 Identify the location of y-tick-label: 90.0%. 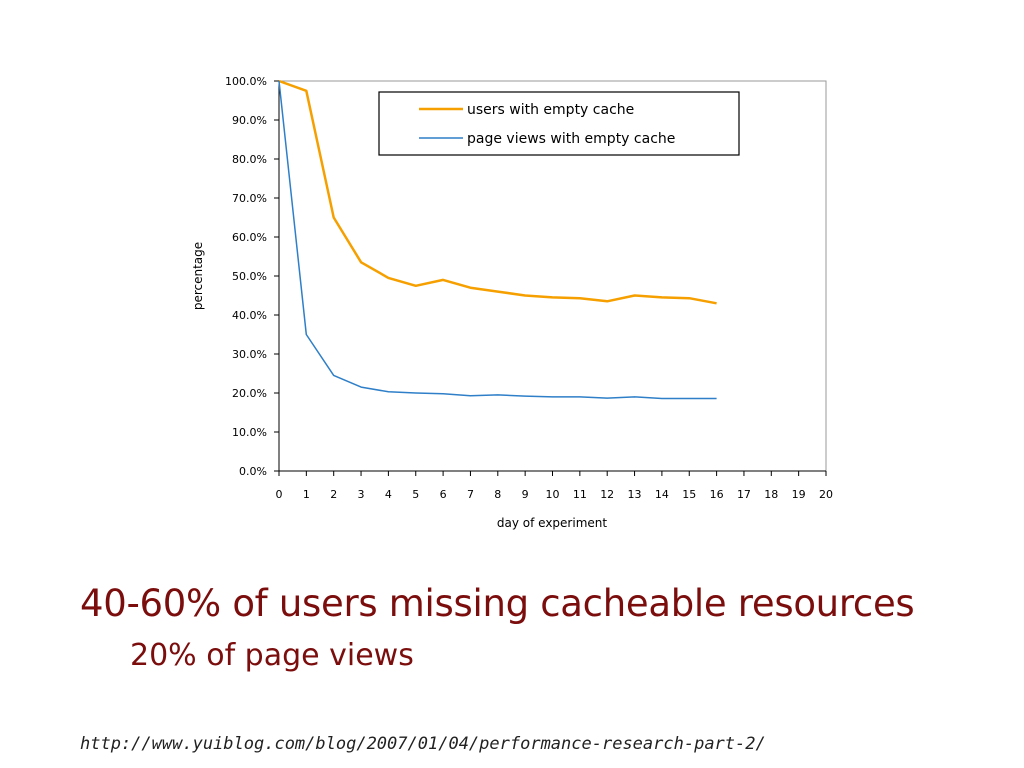
(249, 120).